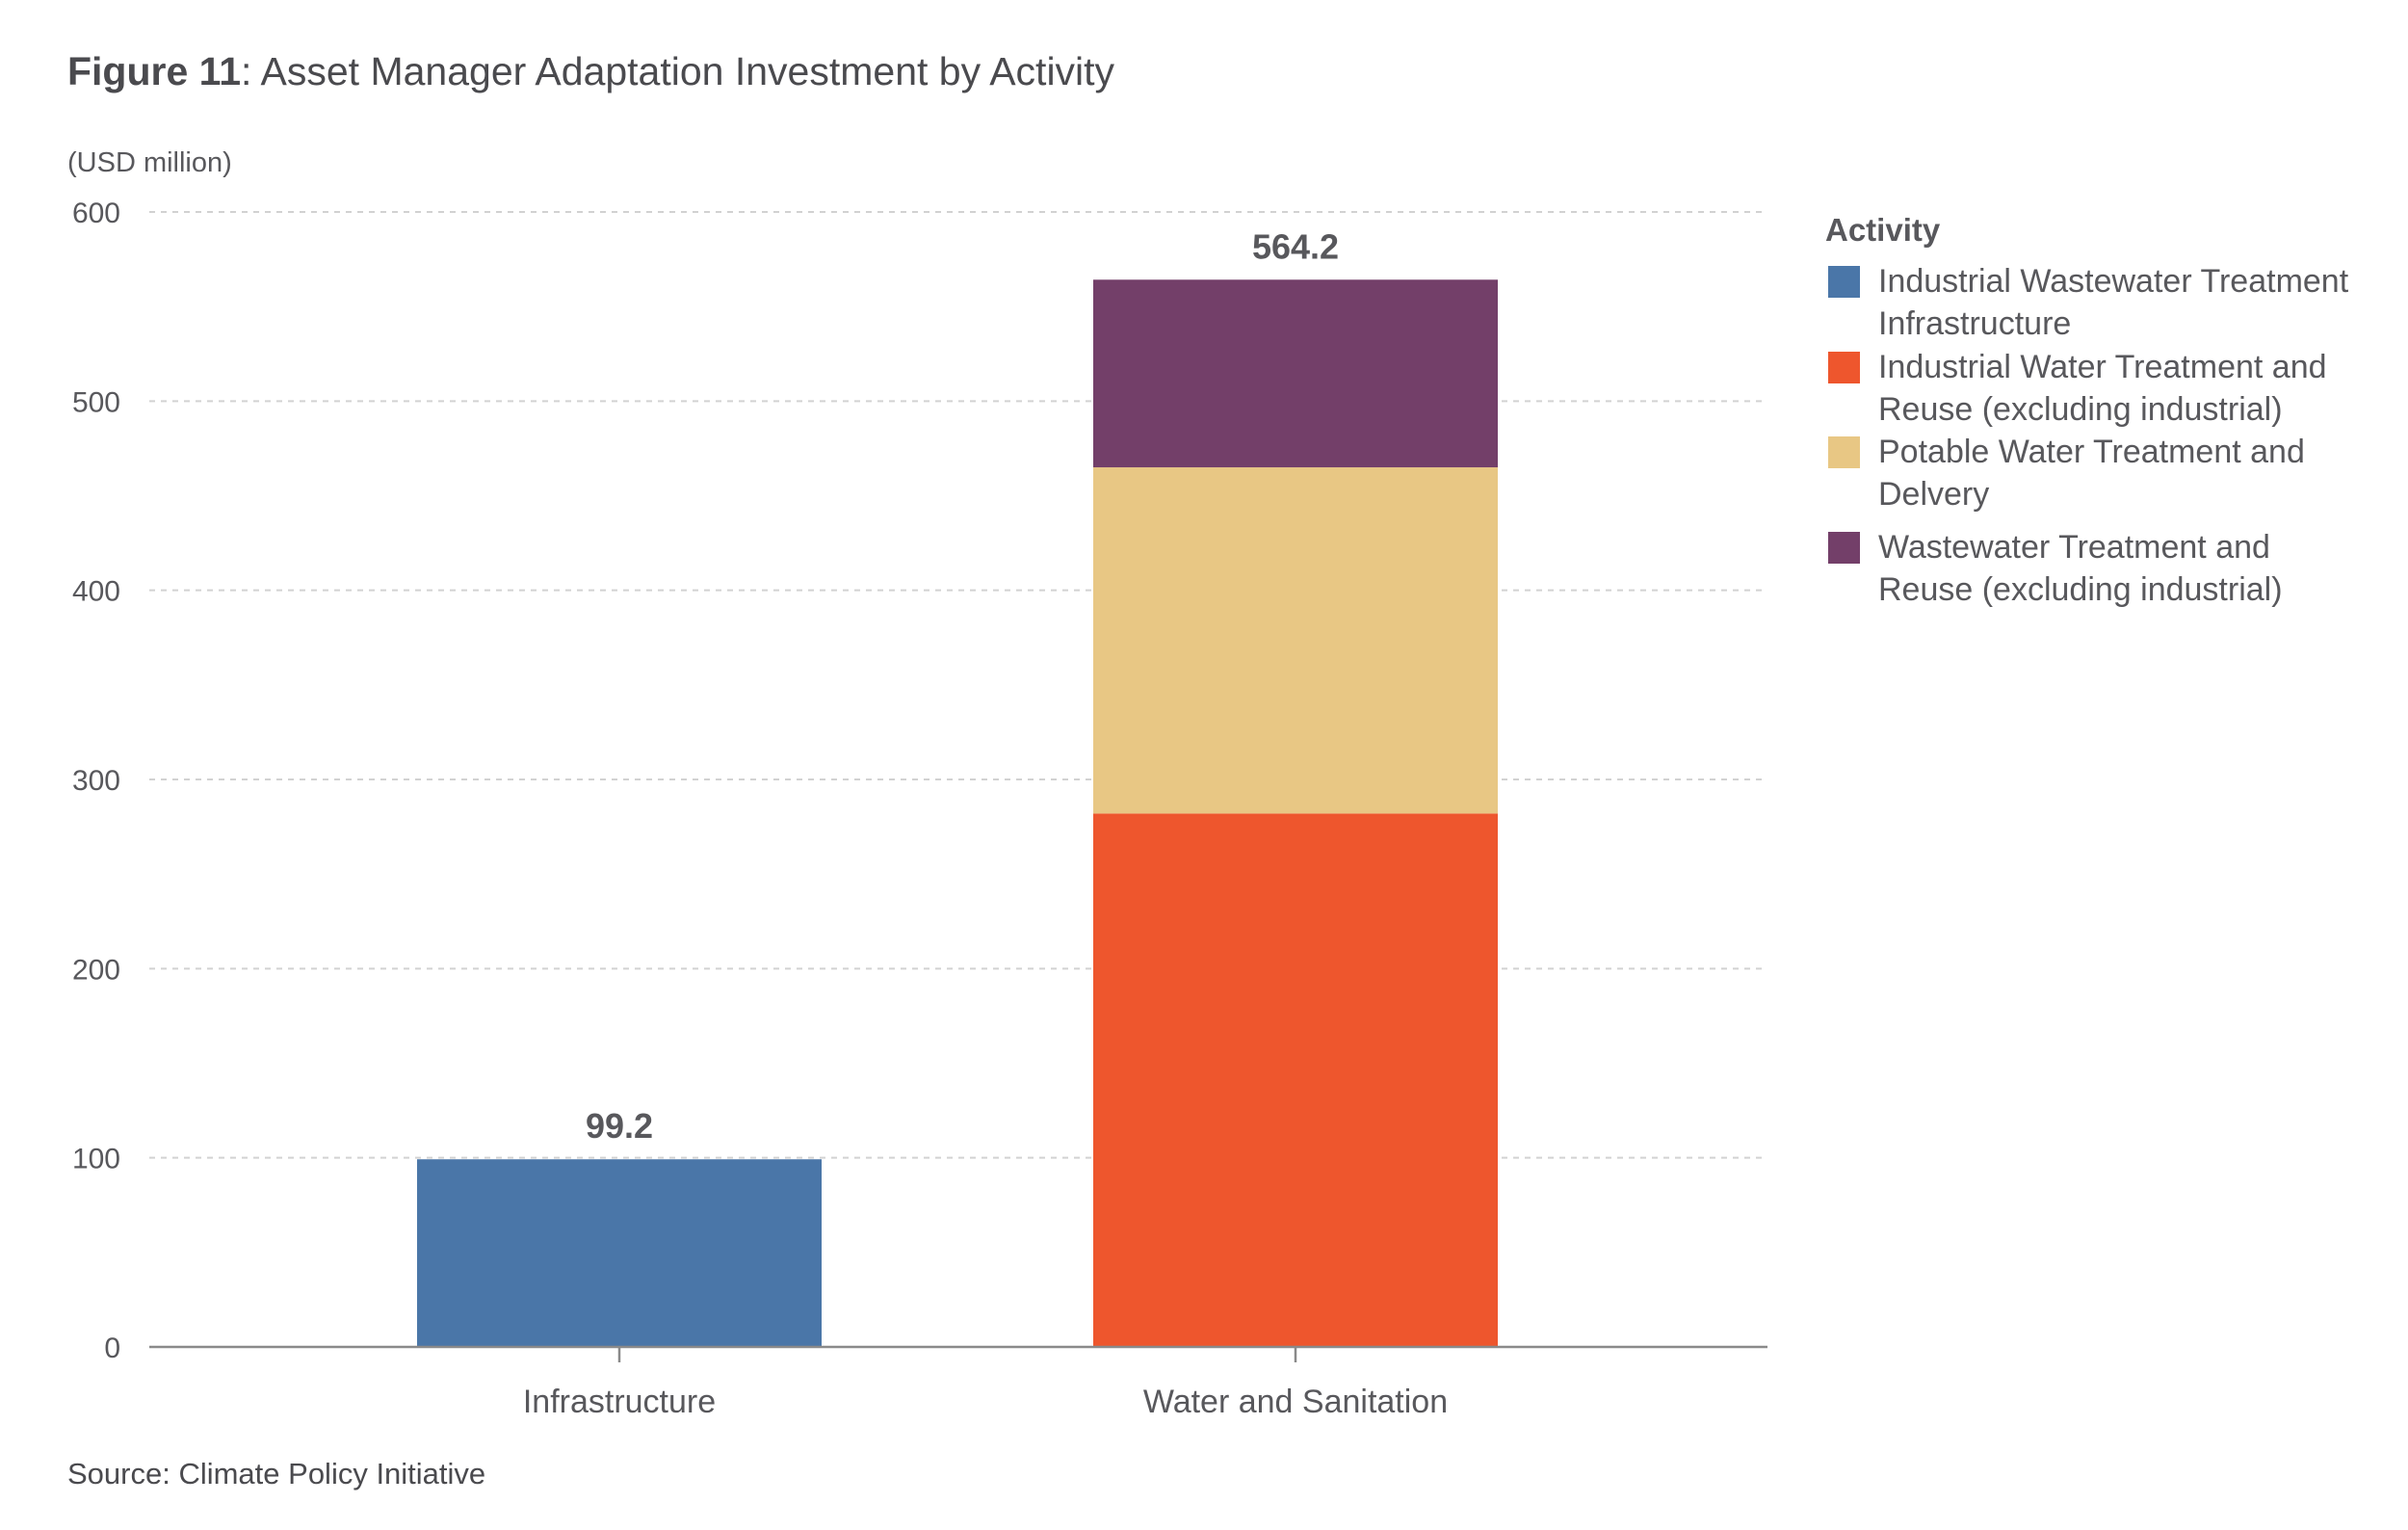 The height and width of the screenshot is (1530, 2408). Describe the element at coordinates (2066, 473) in the screenshot. I see `legend-item: Potable Water Treatment and Delvery` at that location.